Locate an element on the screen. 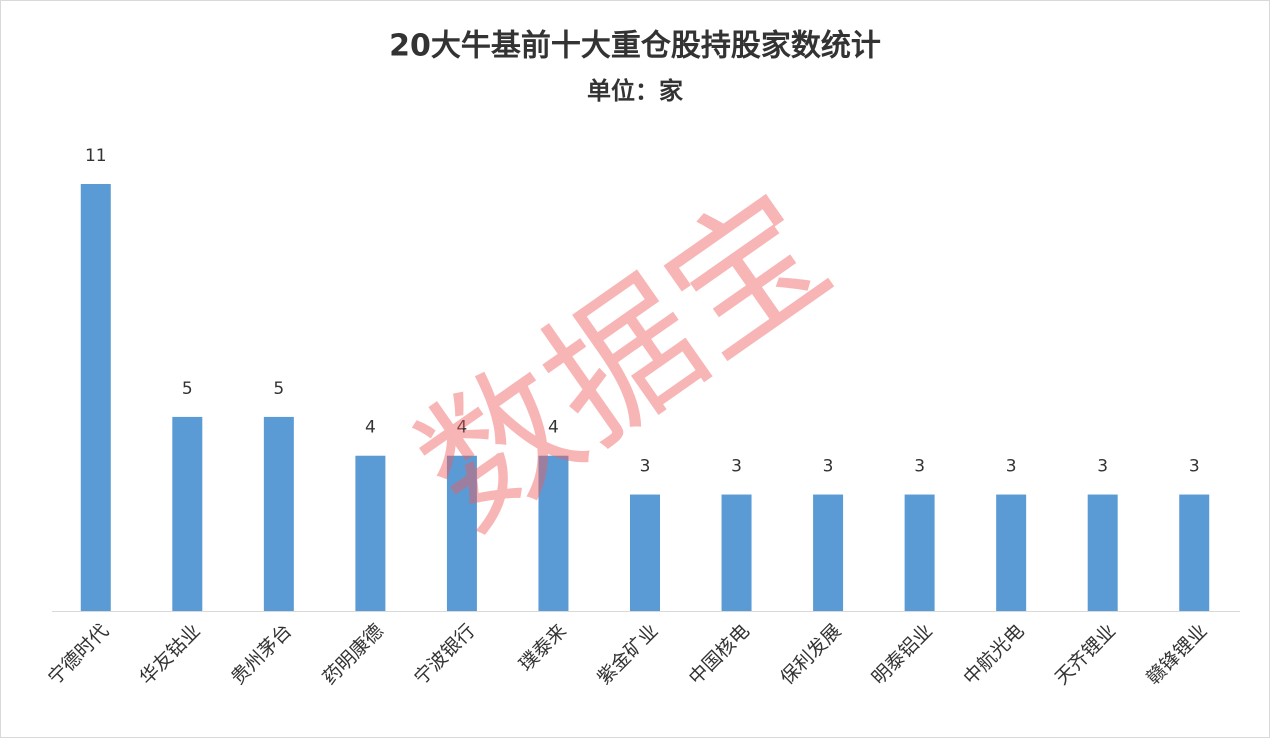 This screenshot has height=738, width=1270. value-label: 11 is located at coordinates (96, 156).